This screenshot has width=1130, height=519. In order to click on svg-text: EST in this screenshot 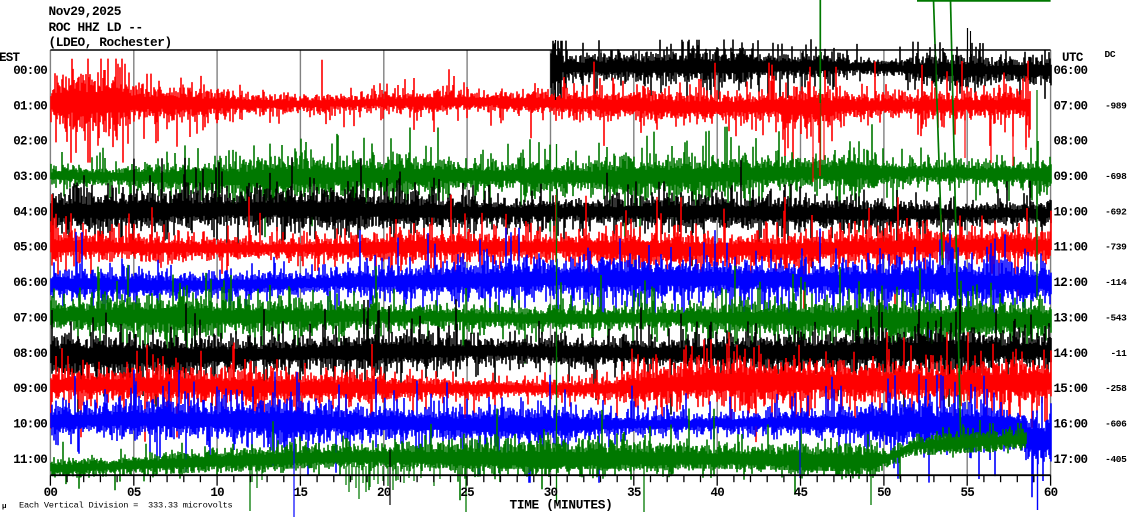, I will do `click(10, 58)`.